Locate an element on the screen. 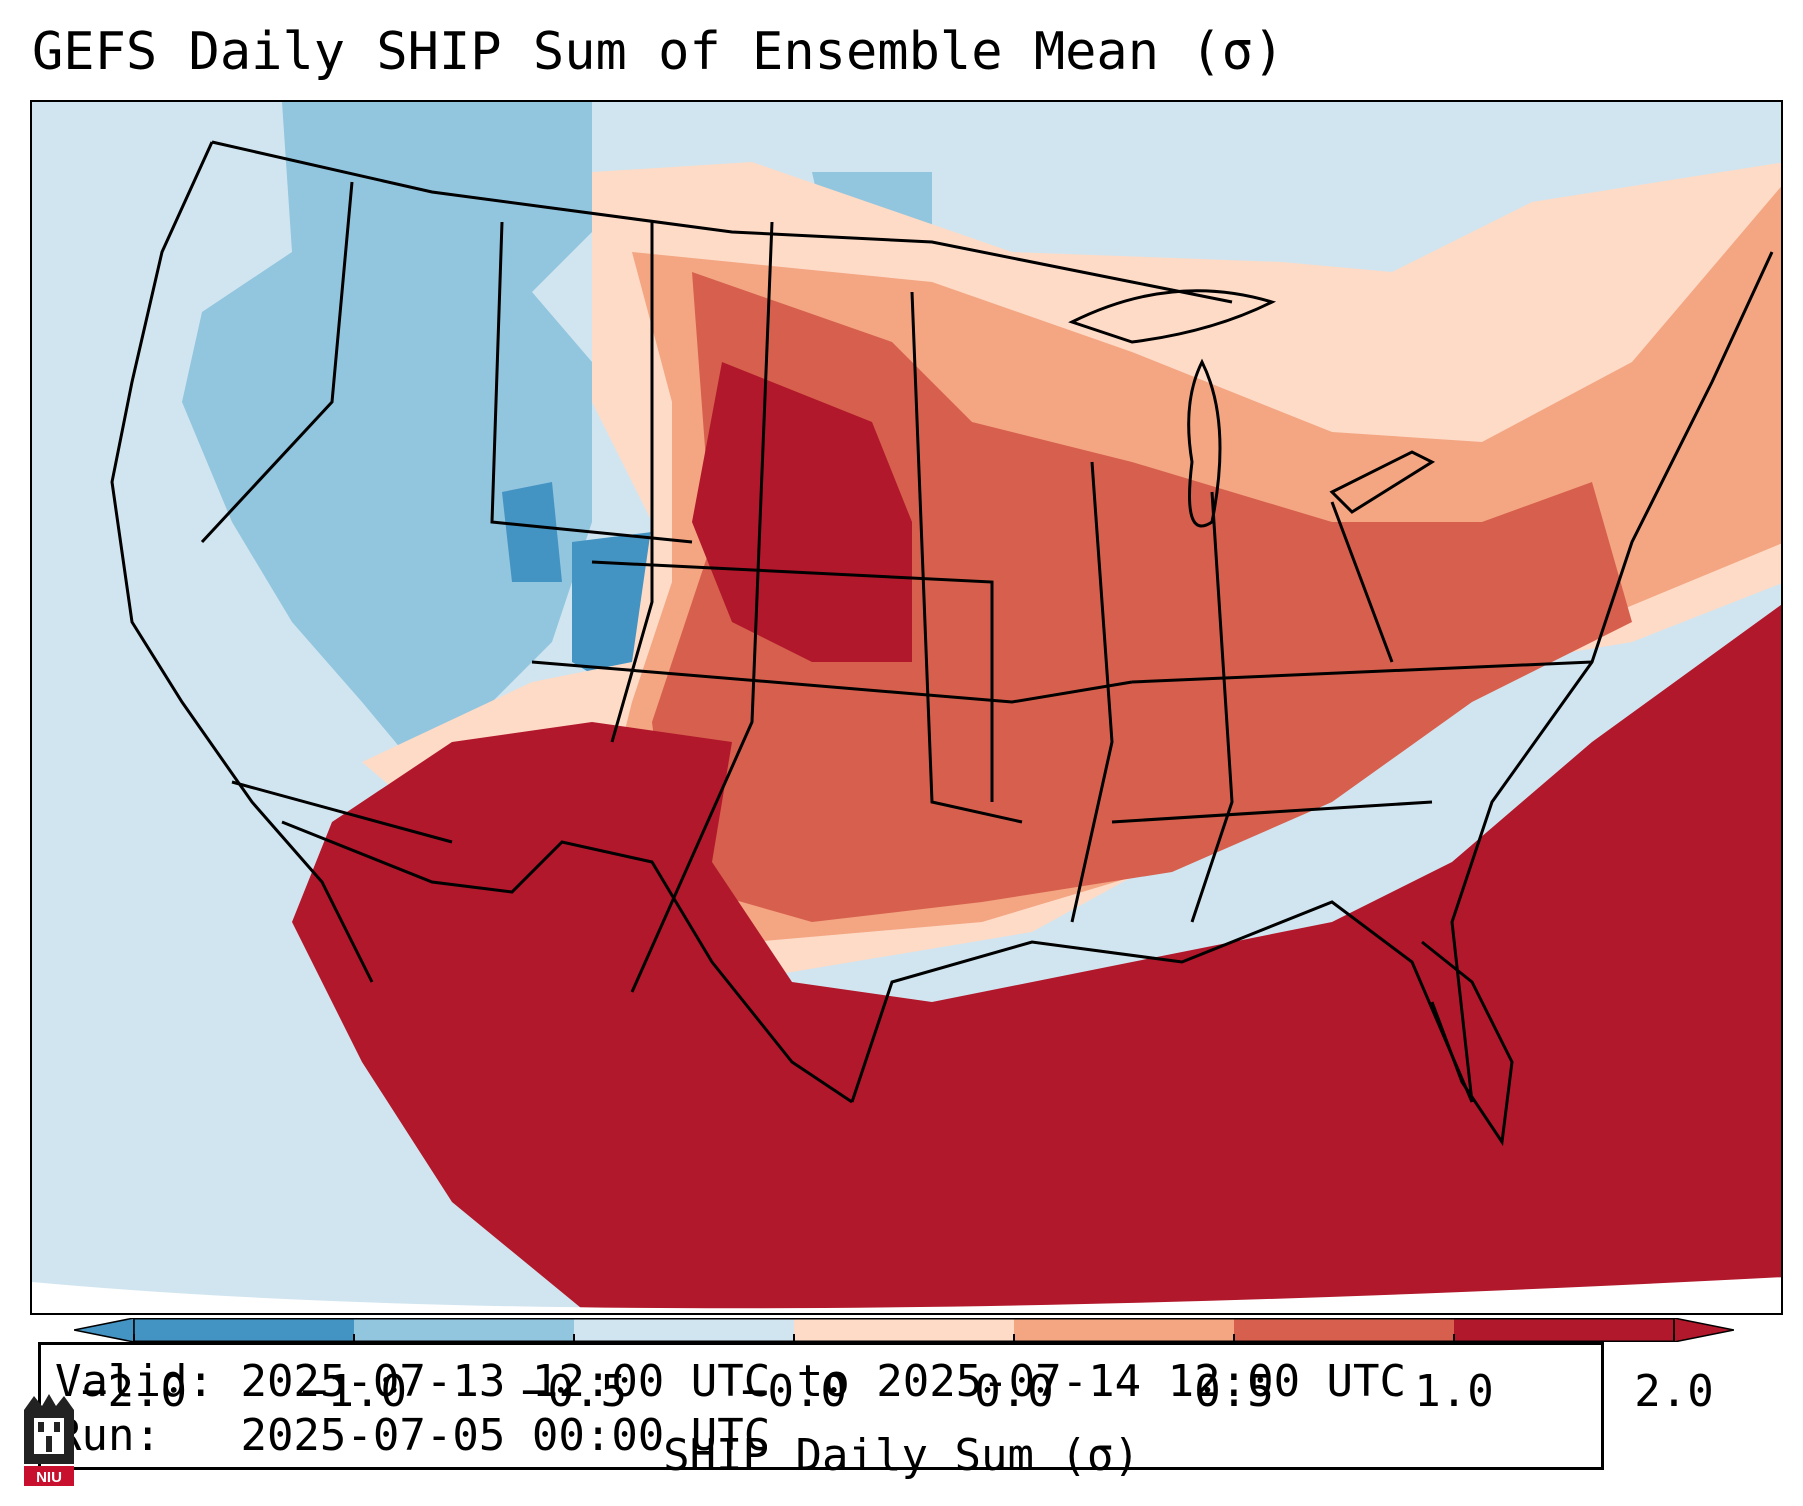 This screenshot has width=1803, height=1506. map-title: GEFS Daily SHIP Sum of Ensemble Mean (σ) is located at coordinates (658, 52).